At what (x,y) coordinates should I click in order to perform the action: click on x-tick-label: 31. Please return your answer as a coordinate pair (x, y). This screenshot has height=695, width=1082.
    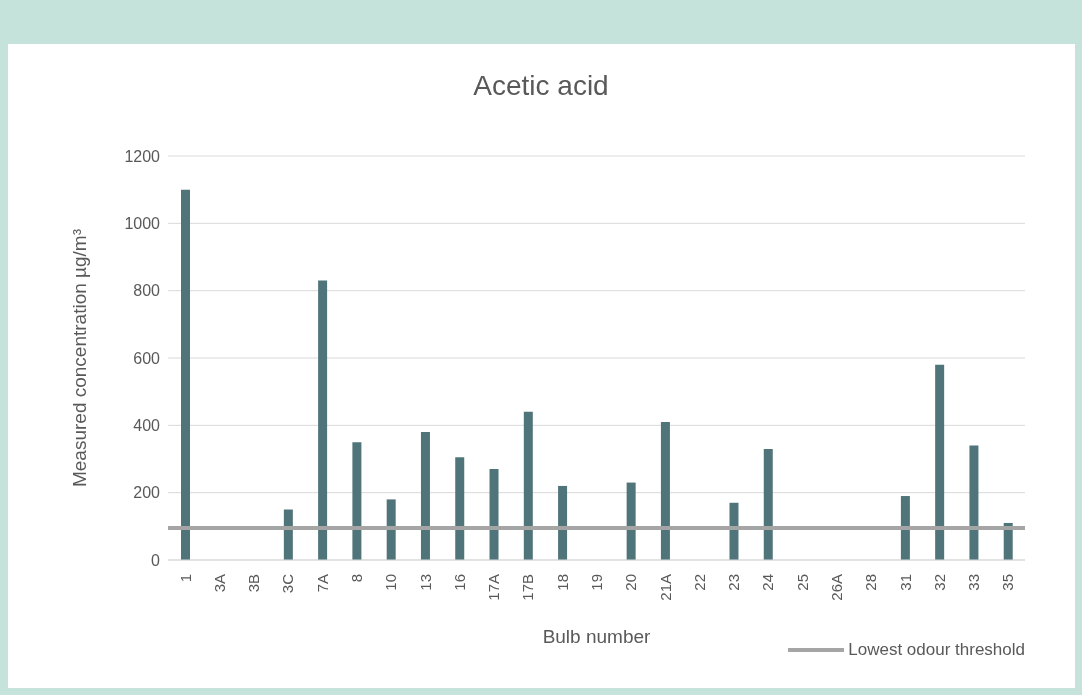
    Looking at the image, I should click on (905, 582).